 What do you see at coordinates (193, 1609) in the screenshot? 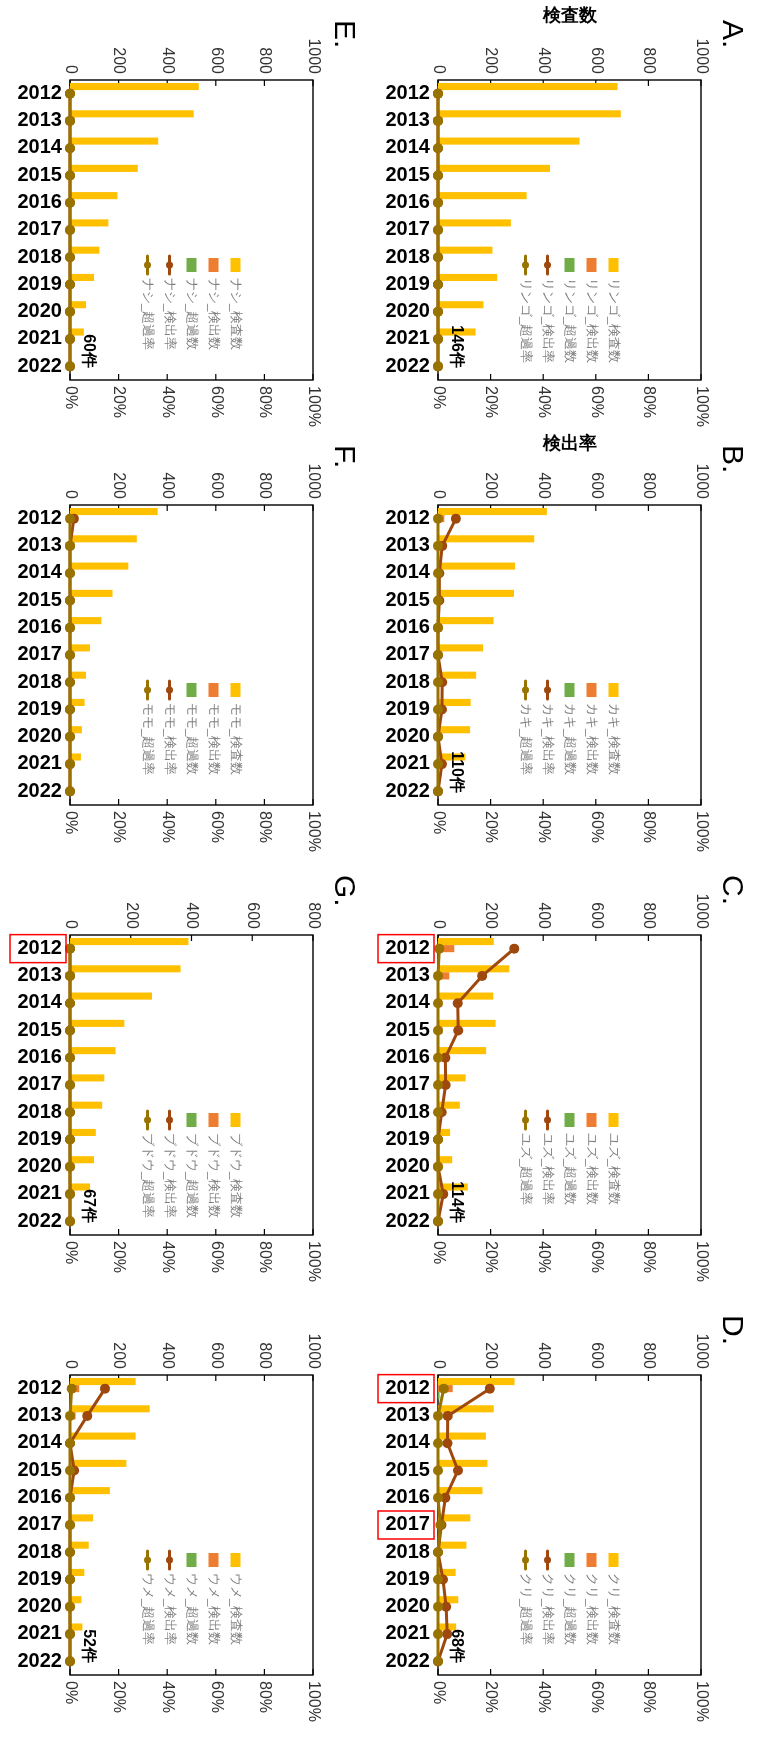
I see `legend-label: ウメ_超過数` at bounding box center [193, 1609].